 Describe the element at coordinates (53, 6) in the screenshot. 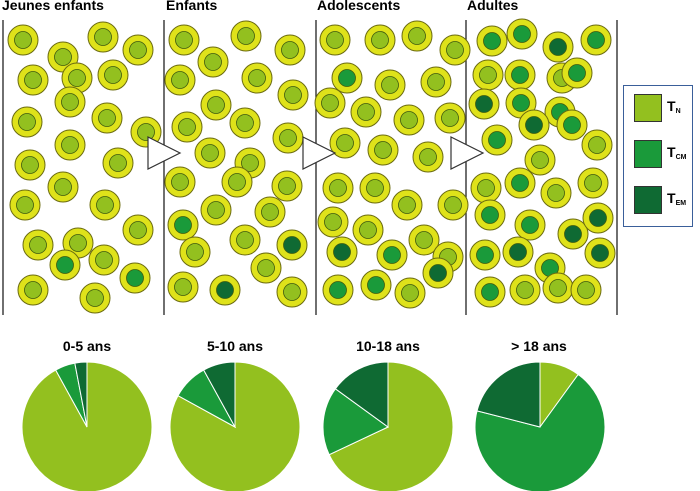

I see `panel-label-young-children: Jeunes enfants` at that location.